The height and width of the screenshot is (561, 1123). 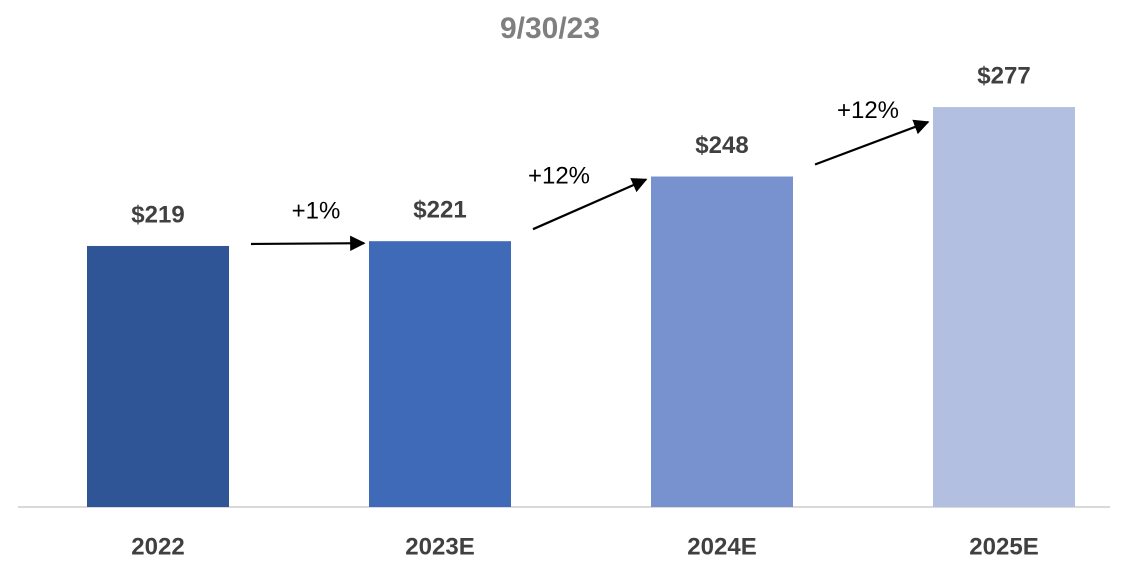 I want to click on x-tick-label: 2023E, so click(x=439, y=546).